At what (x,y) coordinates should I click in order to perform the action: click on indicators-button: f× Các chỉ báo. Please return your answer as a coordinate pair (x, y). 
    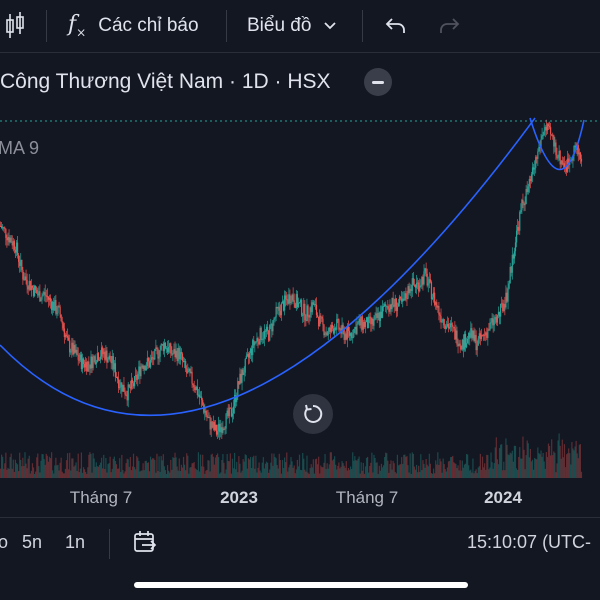
    Looking at the image, I should click on (133, 26).